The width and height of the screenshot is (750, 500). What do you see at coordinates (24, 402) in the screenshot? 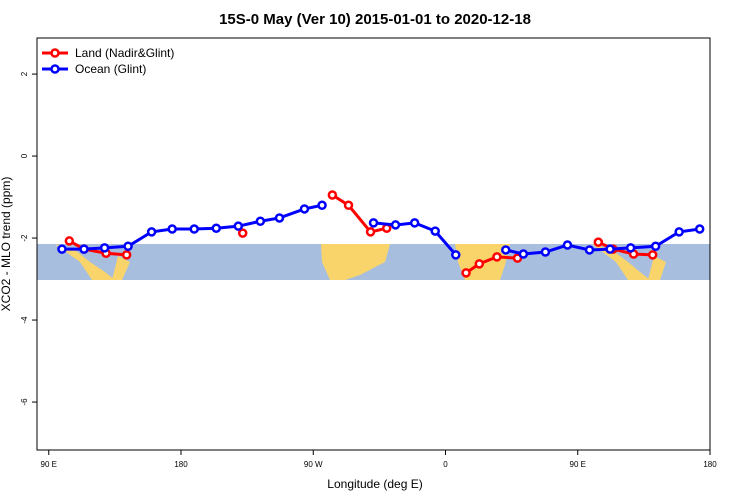
I see `y-tick-label: -6` at bounding box center [24, 402].